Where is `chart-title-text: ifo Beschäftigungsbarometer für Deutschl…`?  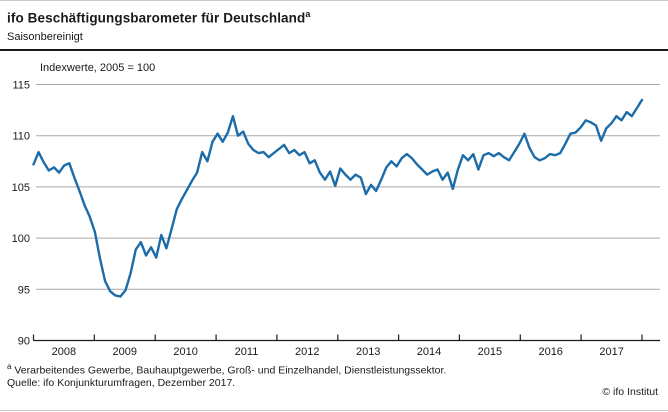 chart-title-text: ifo Beschäftigungsbarometer für Deutschl… is located at coordinates (156, 18).